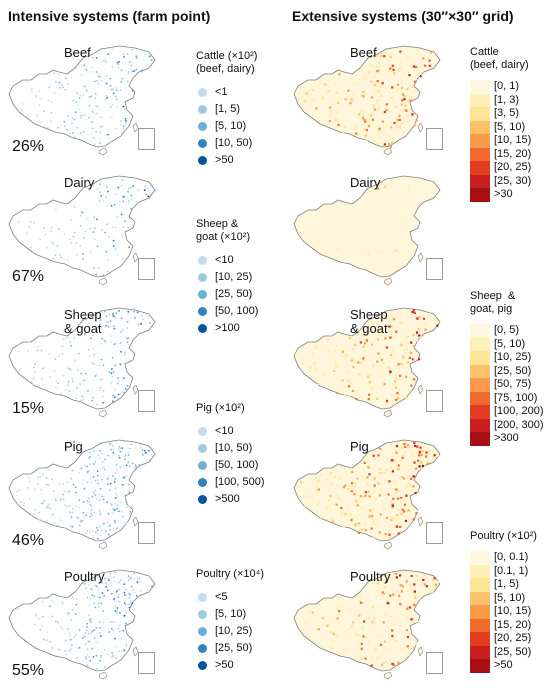 The height and width of the screenshot is (700, 554). I want to click on legend-entry: >100, so click(227, 328).